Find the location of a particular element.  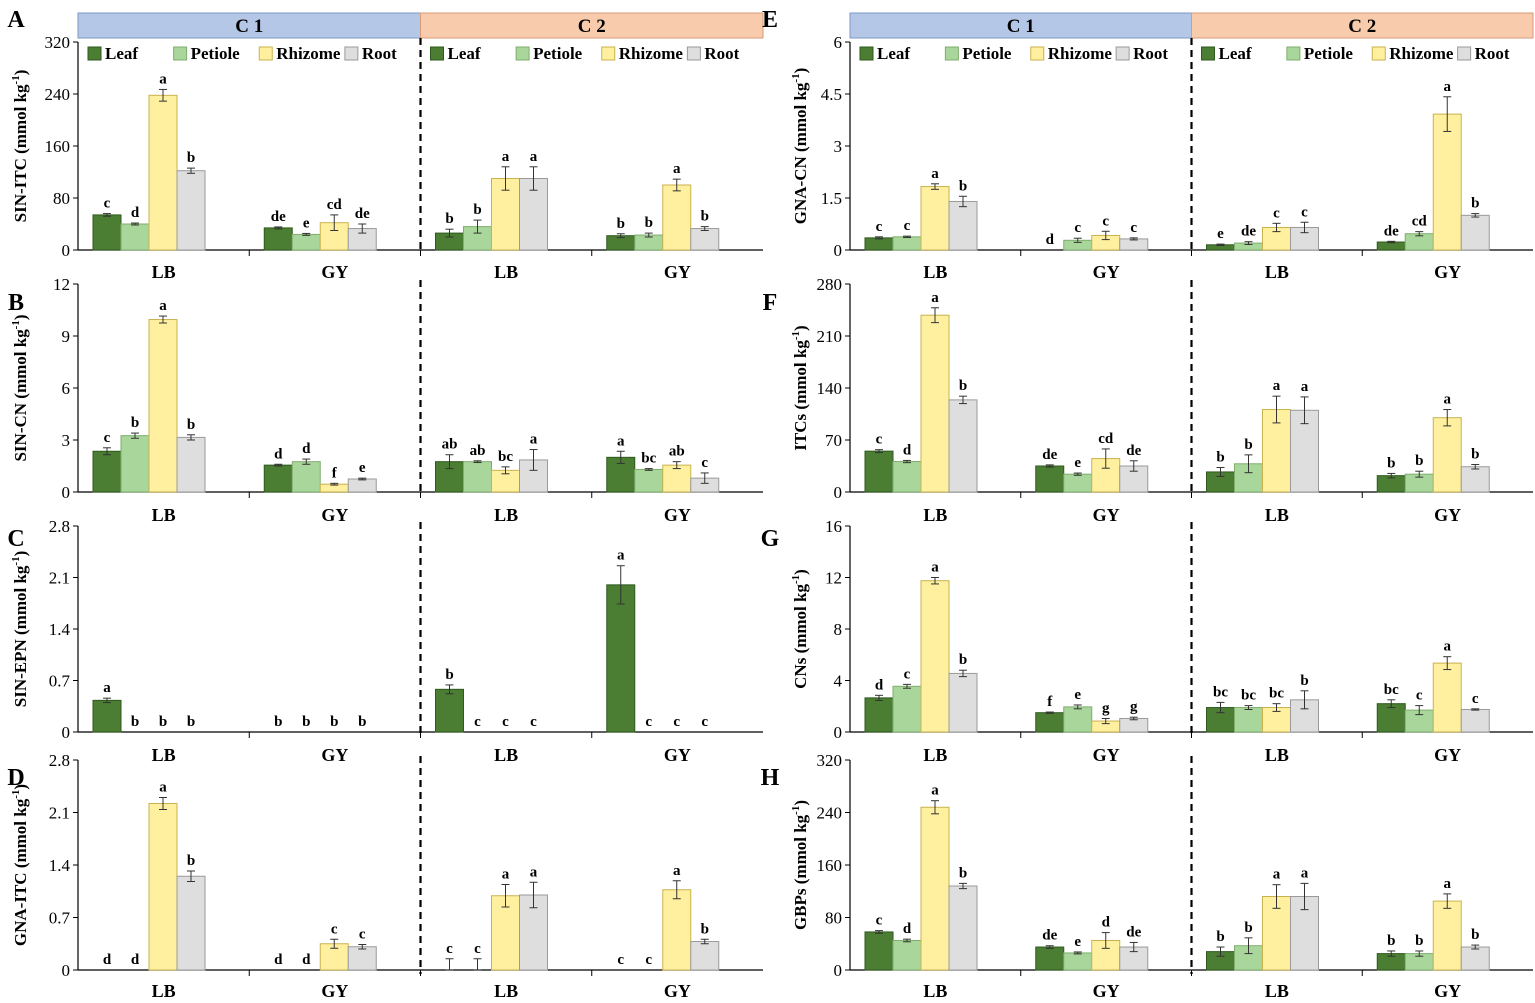

sig-label-H-3-0: b is located at coordinates (1391, 941).